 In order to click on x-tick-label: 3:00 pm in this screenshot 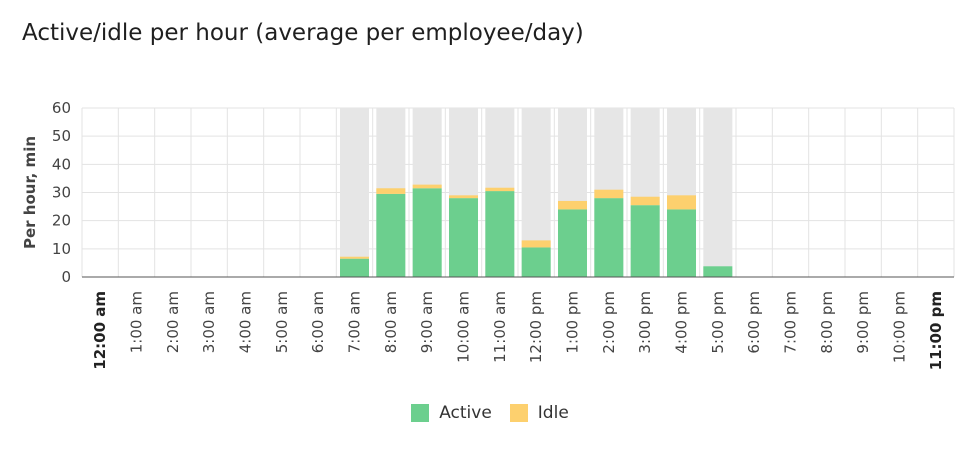, I will do `click(645, 322)`.